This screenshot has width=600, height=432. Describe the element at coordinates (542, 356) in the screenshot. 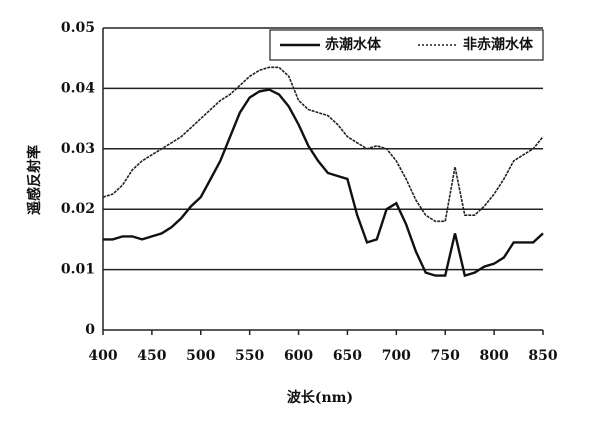

I see `x-tick-label: 850` at that location.